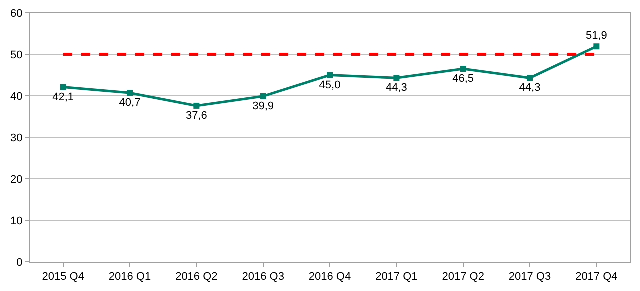 This screenshot has height=291, width=640. I want to click on x-tick-label: 2017 Q3, so click(530, 277).